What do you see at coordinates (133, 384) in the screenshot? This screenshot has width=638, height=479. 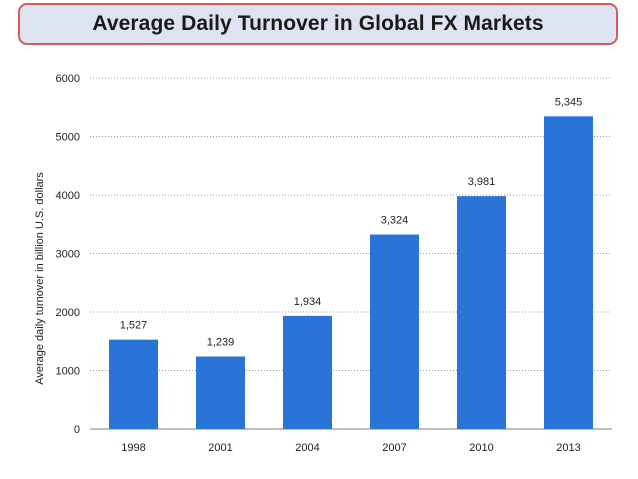 I see `bar-1998` at bounding box center [133, 384].